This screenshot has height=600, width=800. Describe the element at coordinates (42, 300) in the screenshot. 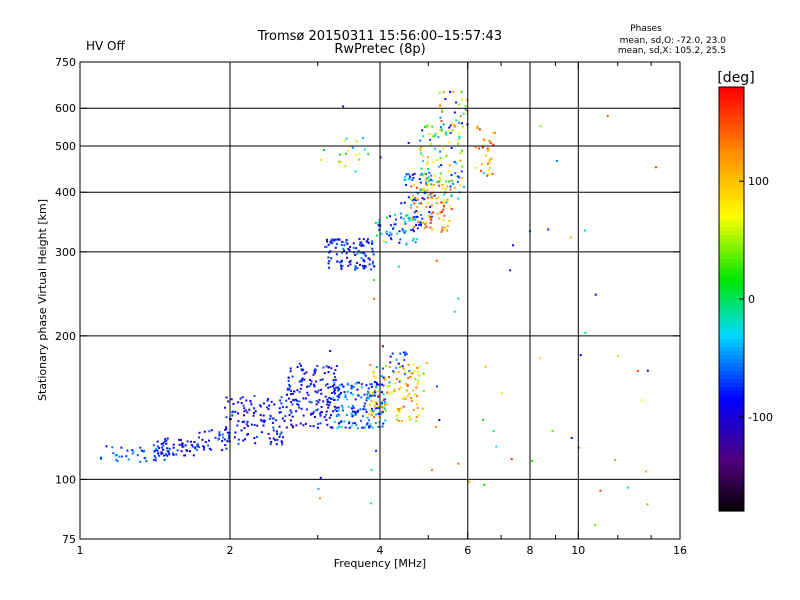

I see `y-axis-label: Stationary phase Virtual Height [km]` at that location.